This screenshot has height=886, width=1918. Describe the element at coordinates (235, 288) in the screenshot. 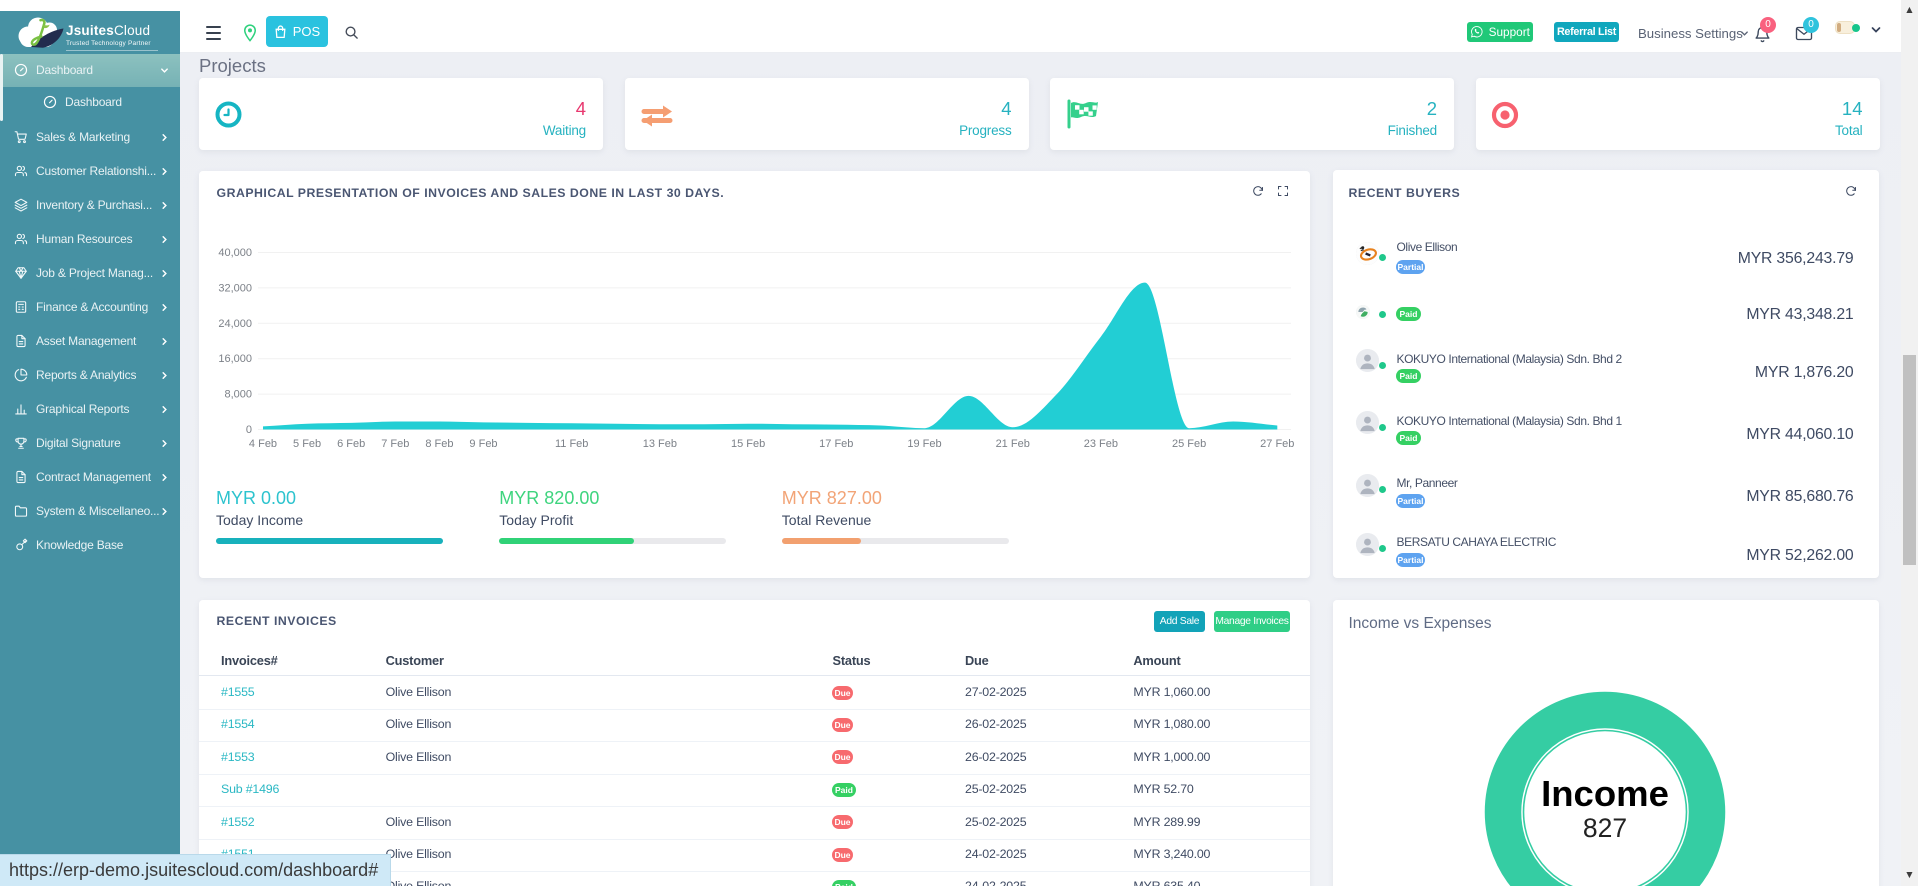

I see `svg-text: 32,000` at that location.